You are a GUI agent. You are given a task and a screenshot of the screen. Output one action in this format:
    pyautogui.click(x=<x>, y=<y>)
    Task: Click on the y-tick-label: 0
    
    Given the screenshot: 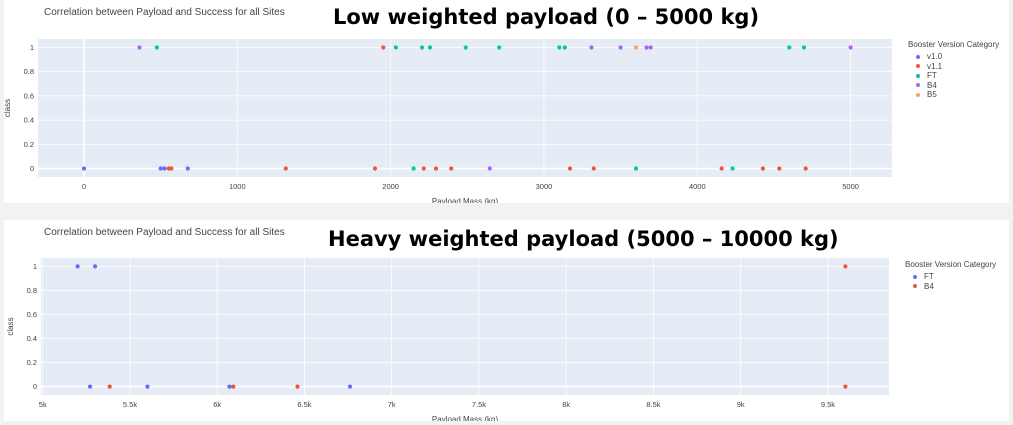 What is the action you would take?
    pyautogui.click(x=32, y=168)
    